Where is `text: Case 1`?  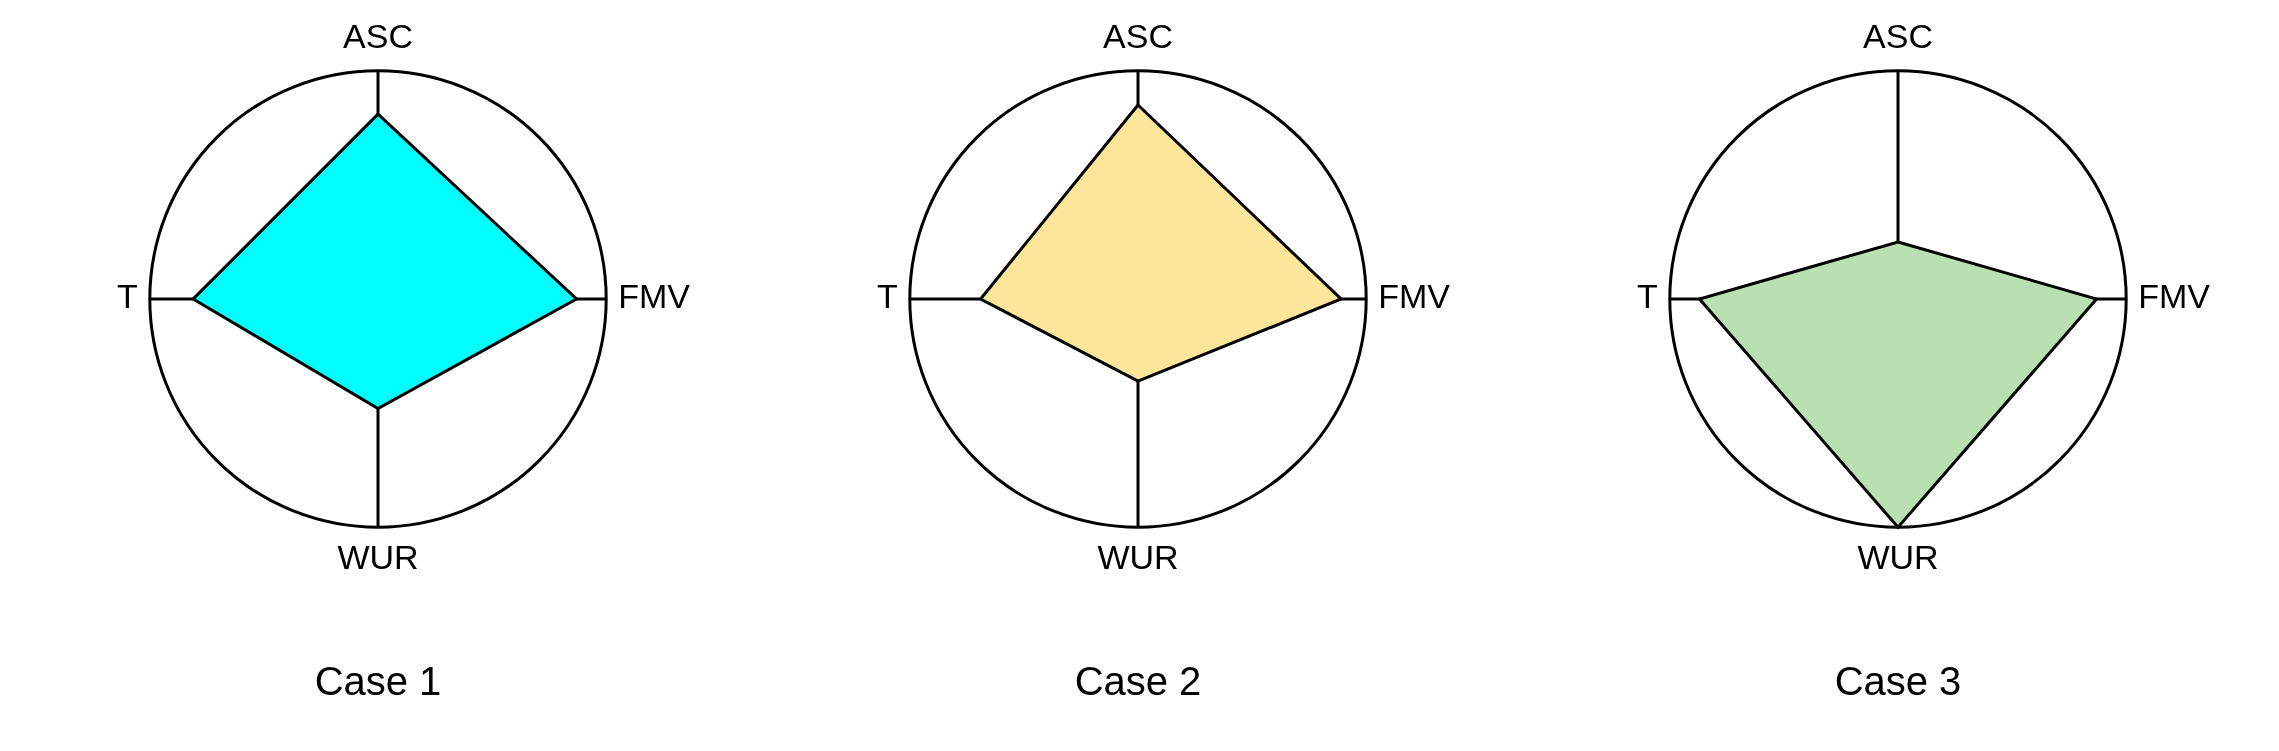 text: Case 1 is located at coordinates (378, 681).